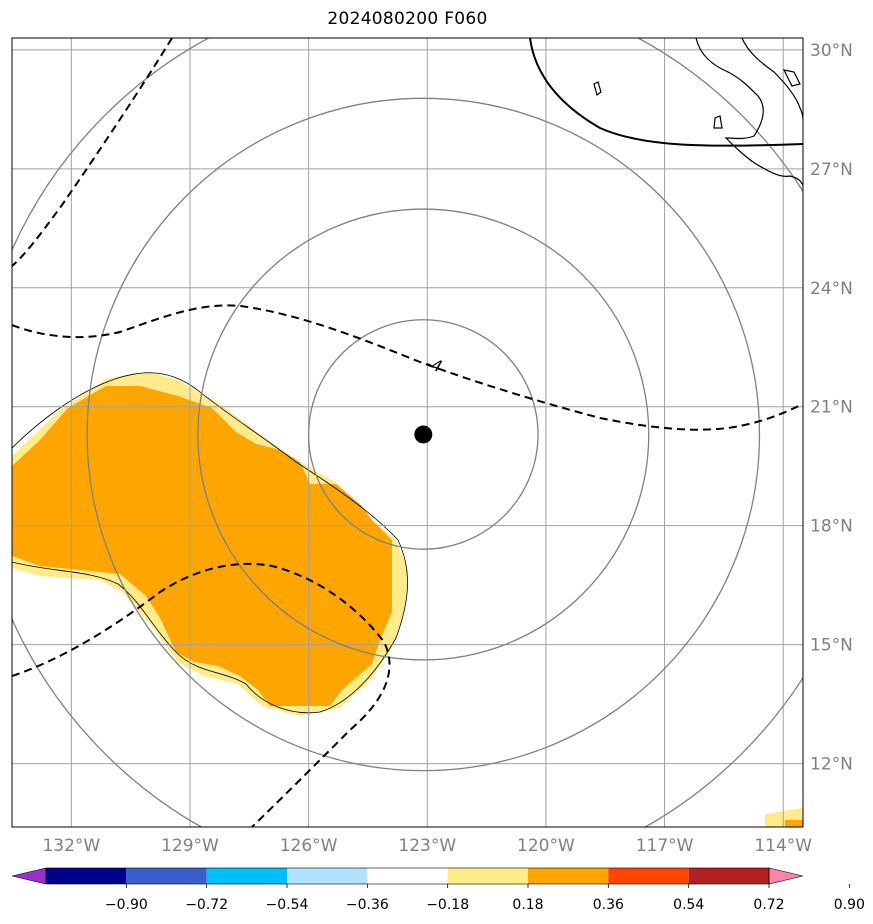  I want to click on lat-label-5: 15°N, so click(831, 646).